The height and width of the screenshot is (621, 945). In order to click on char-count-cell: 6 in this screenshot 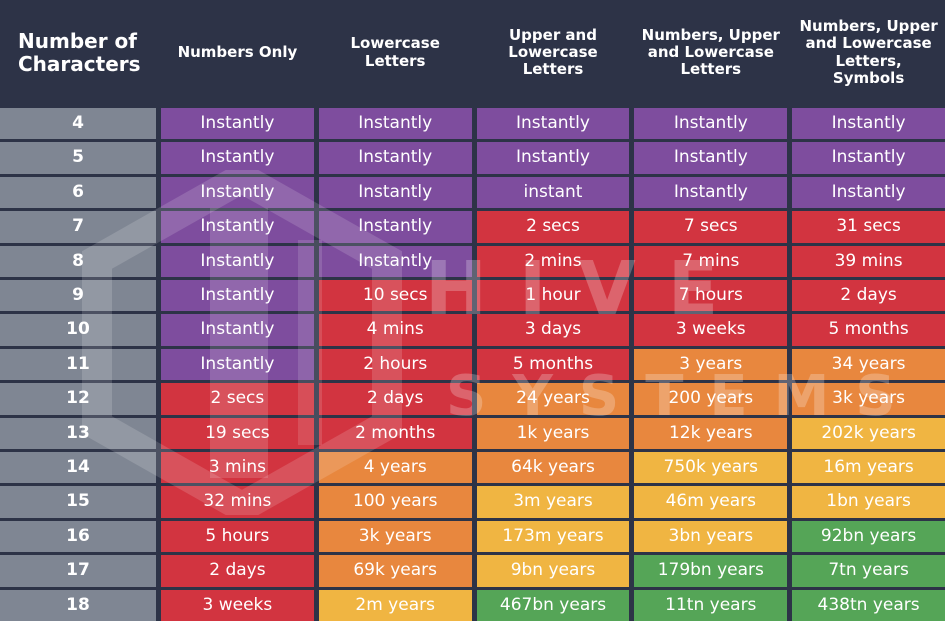, I will do `click(78, 192)`.